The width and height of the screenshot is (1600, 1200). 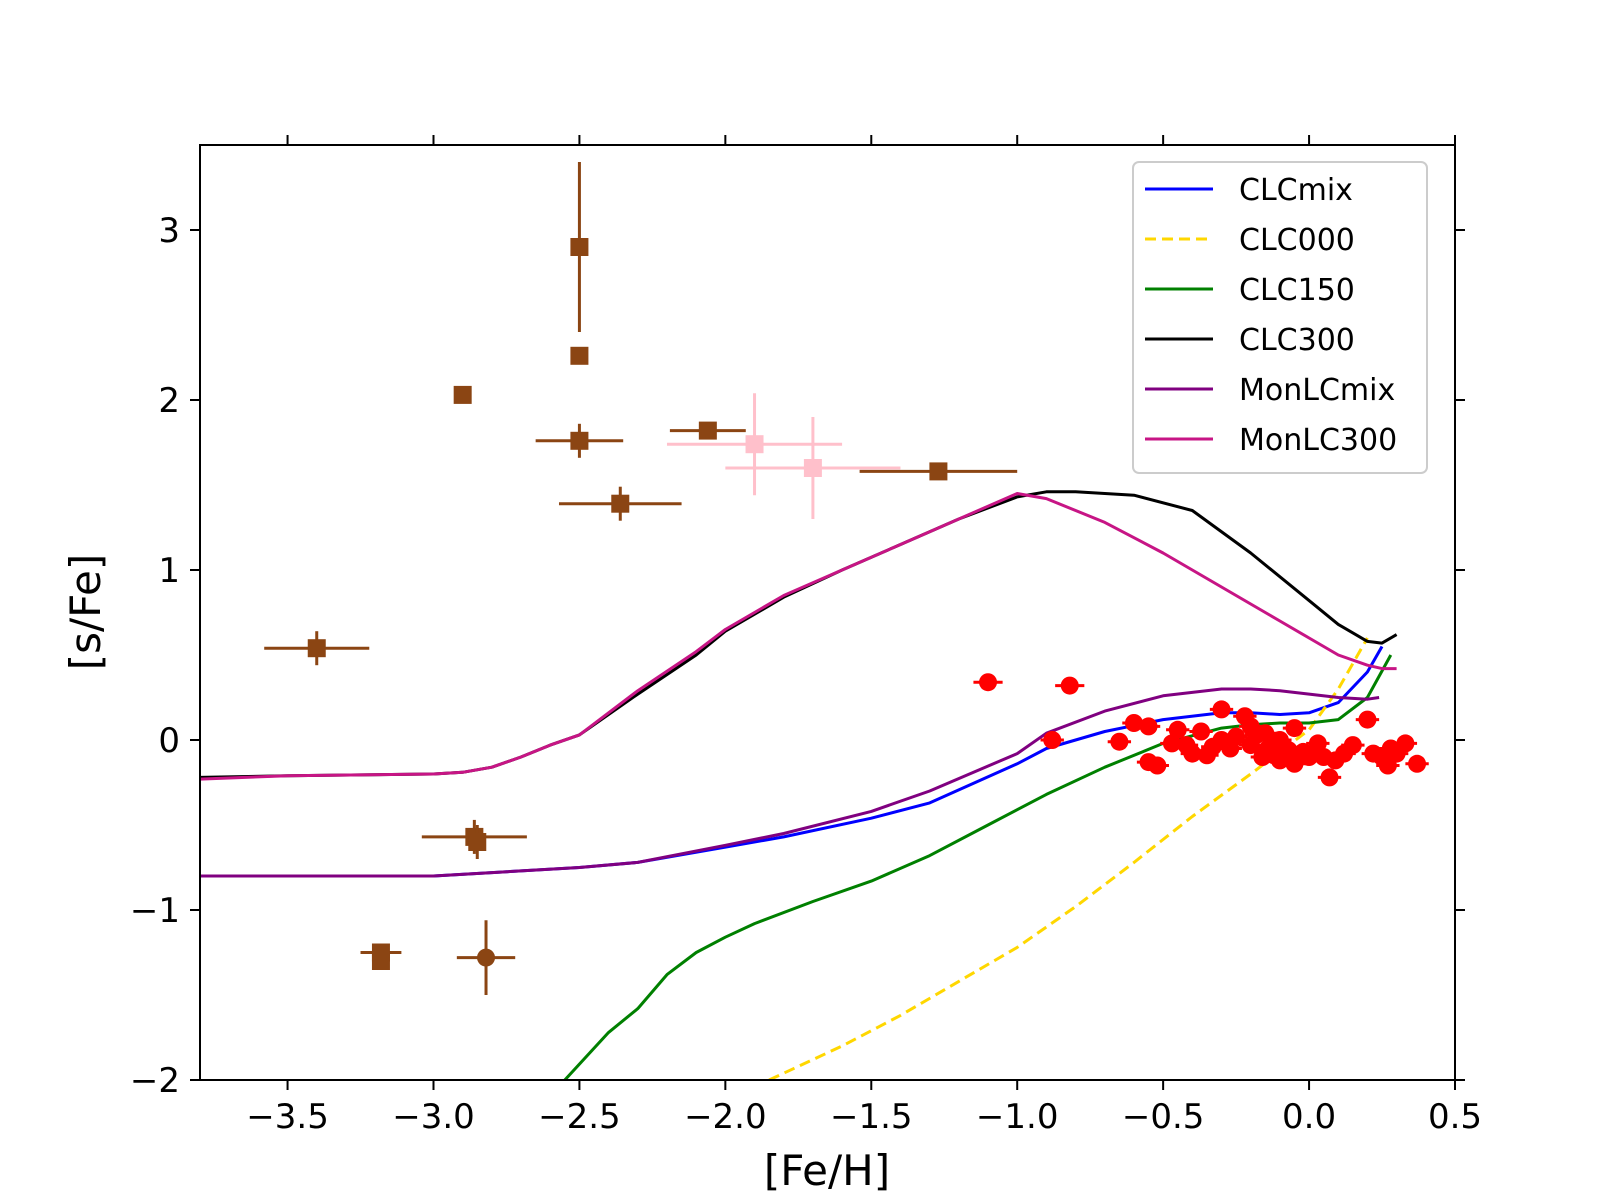 What do you see at coordinates (433, 1117) in the screenshot?
I see `x-tick-label: −3.0` at bounding box center [433, 1117].